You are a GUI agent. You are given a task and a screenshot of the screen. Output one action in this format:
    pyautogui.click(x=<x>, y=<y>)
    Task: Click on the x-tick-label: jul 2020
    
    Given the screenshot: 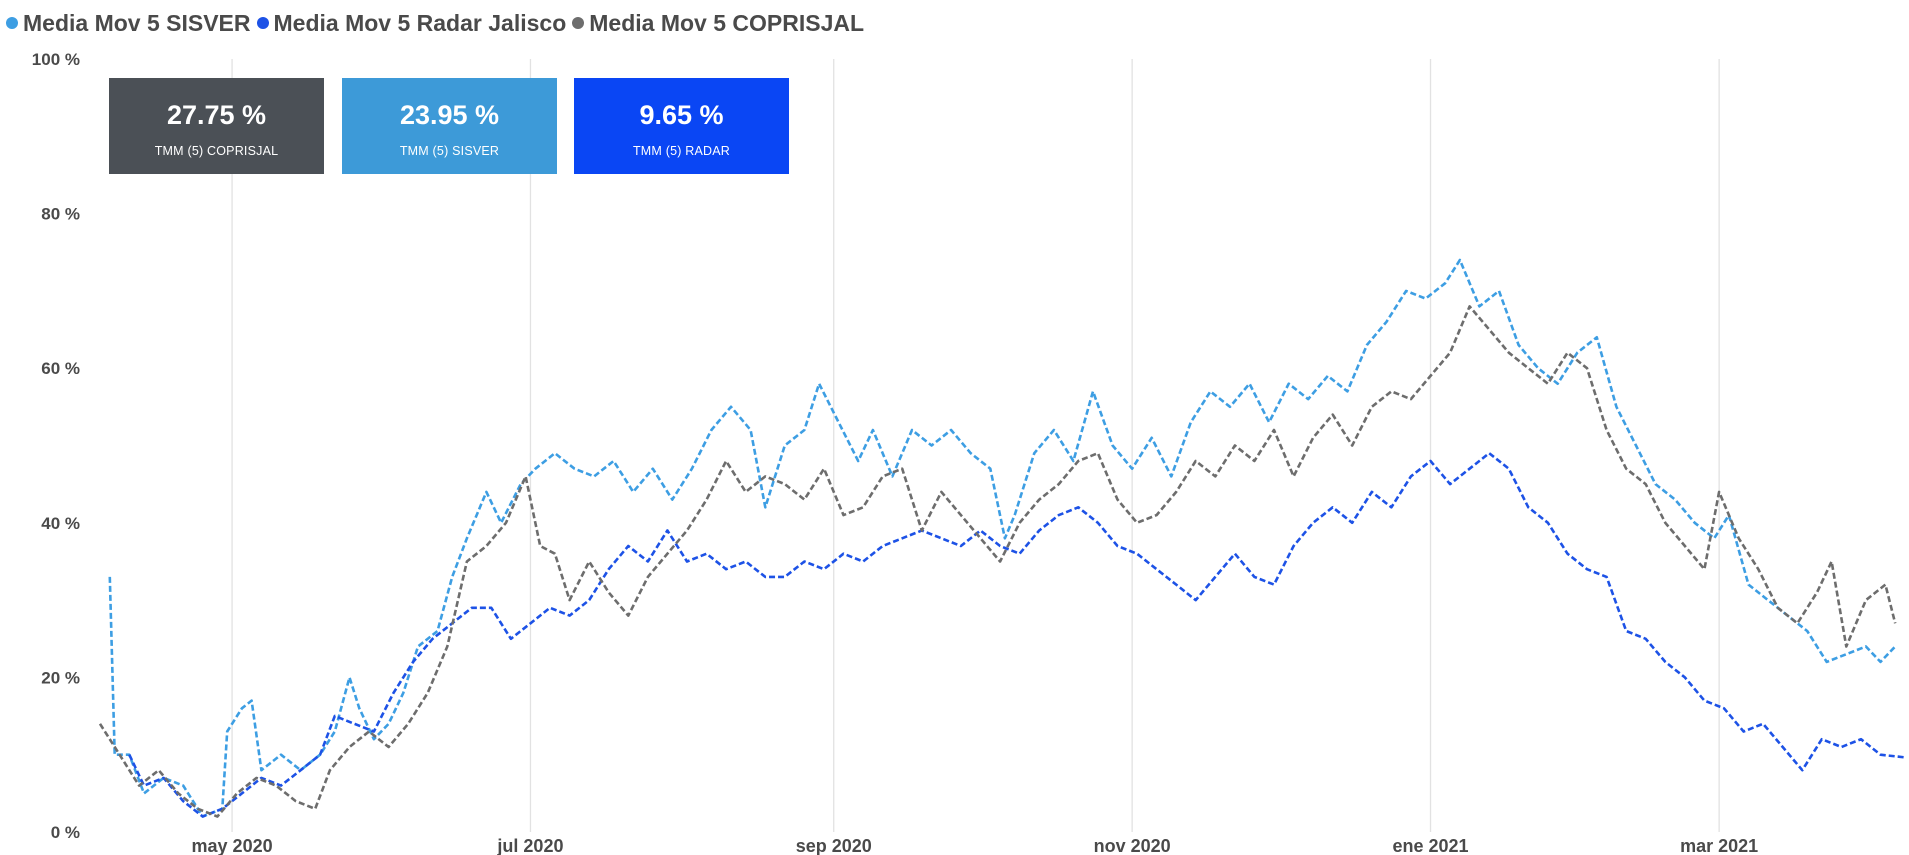 What is the action you would take?
    pyautogui.click(x=529, y=845)
    